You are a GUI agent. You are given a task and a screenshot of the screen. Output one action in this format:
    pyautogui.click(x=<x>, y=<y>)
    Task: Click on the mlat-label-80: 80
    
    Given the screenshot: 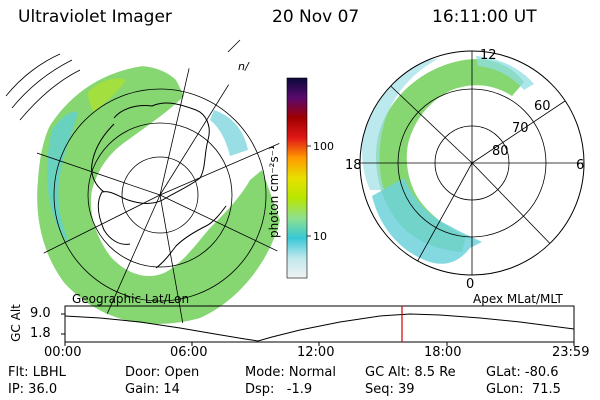 What is the action you would take?
    pyautogui.click(x=500, y=151)
    